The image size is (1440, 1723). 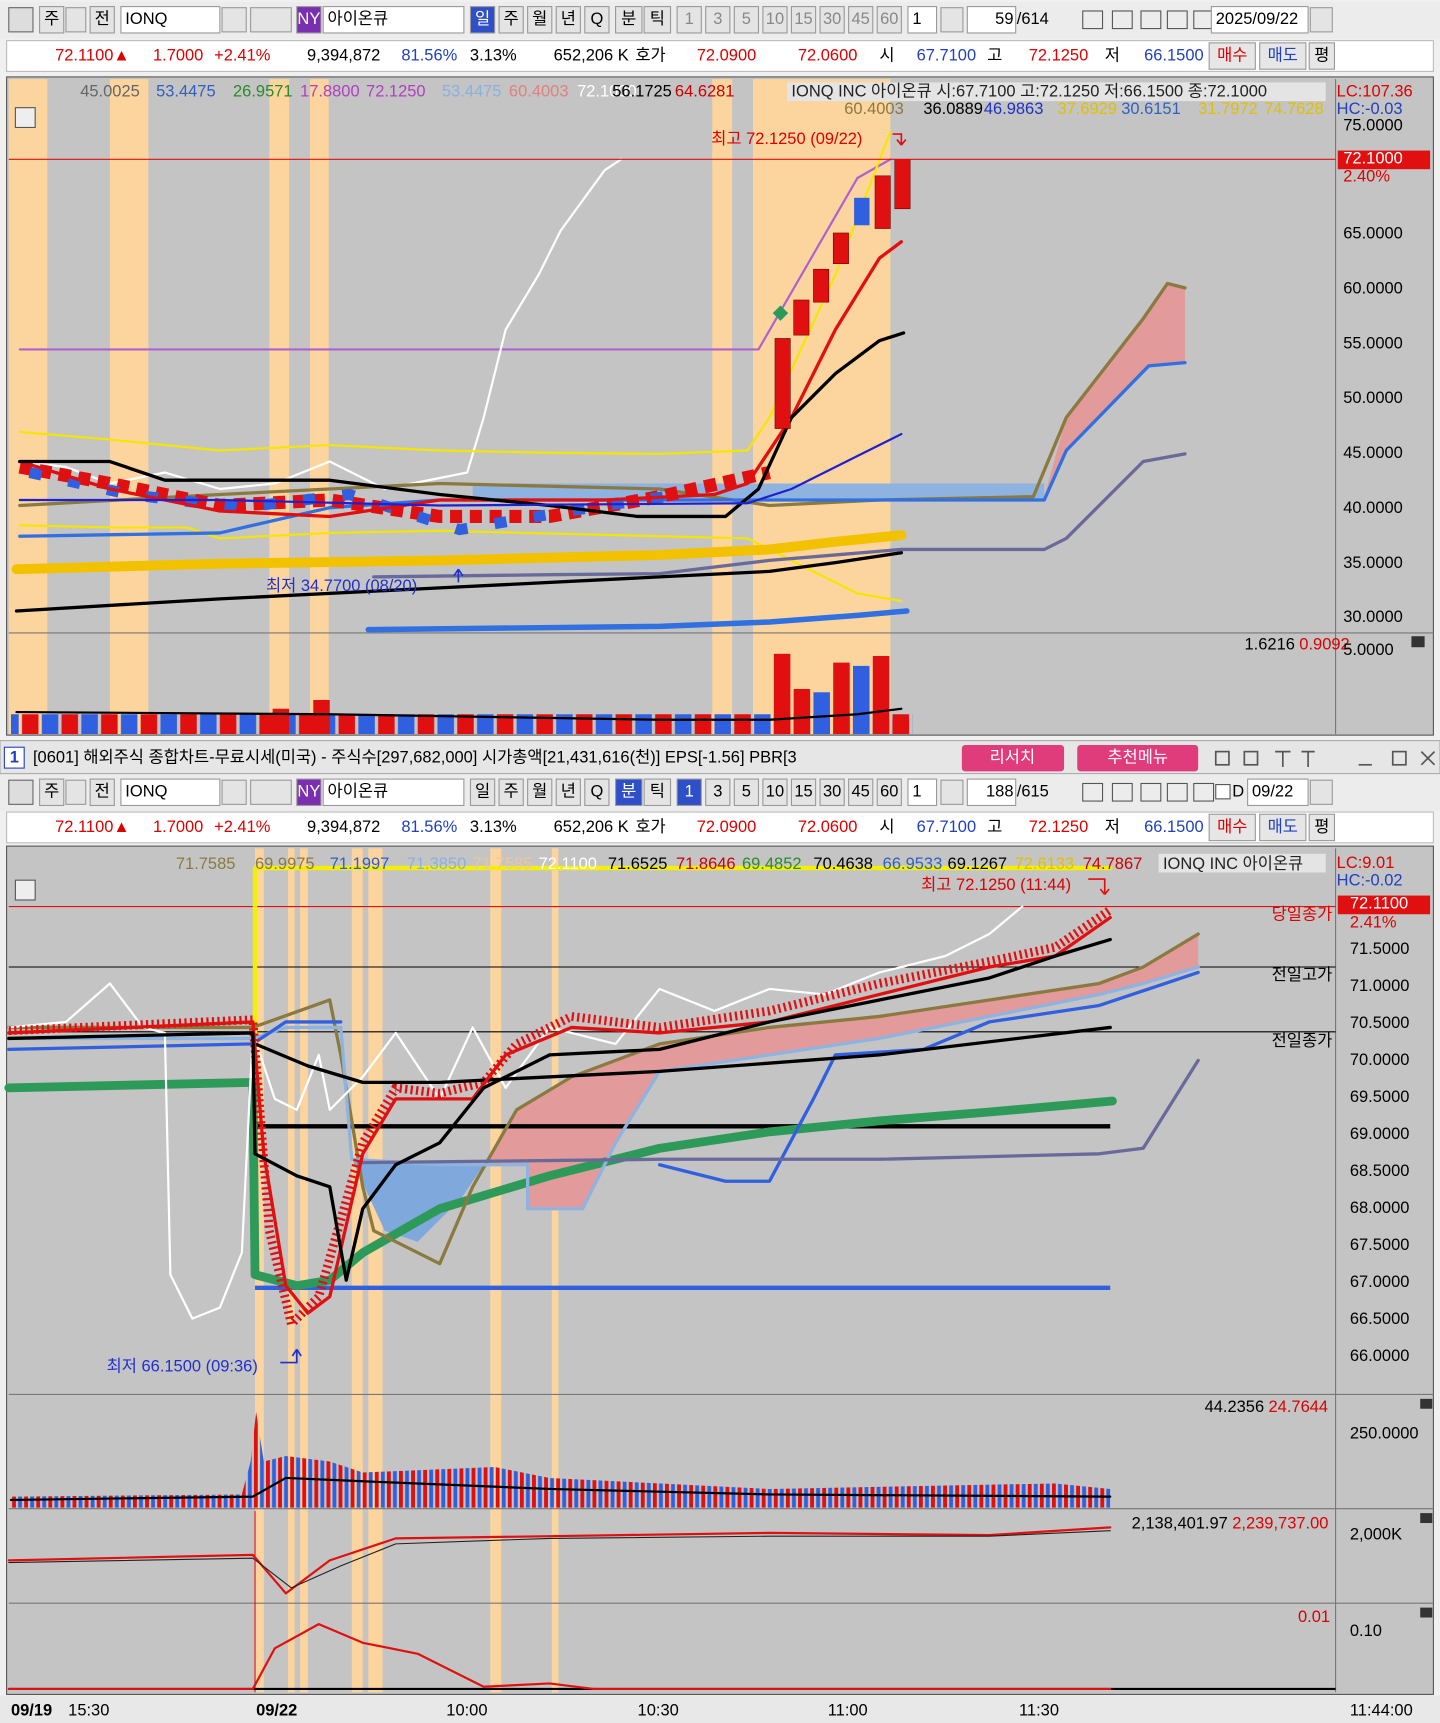 What do you see at coordinates (1314, 1617) in the screenshot?
I see `oscillator-value: 0.01` at bounding box center [1314, 1617].